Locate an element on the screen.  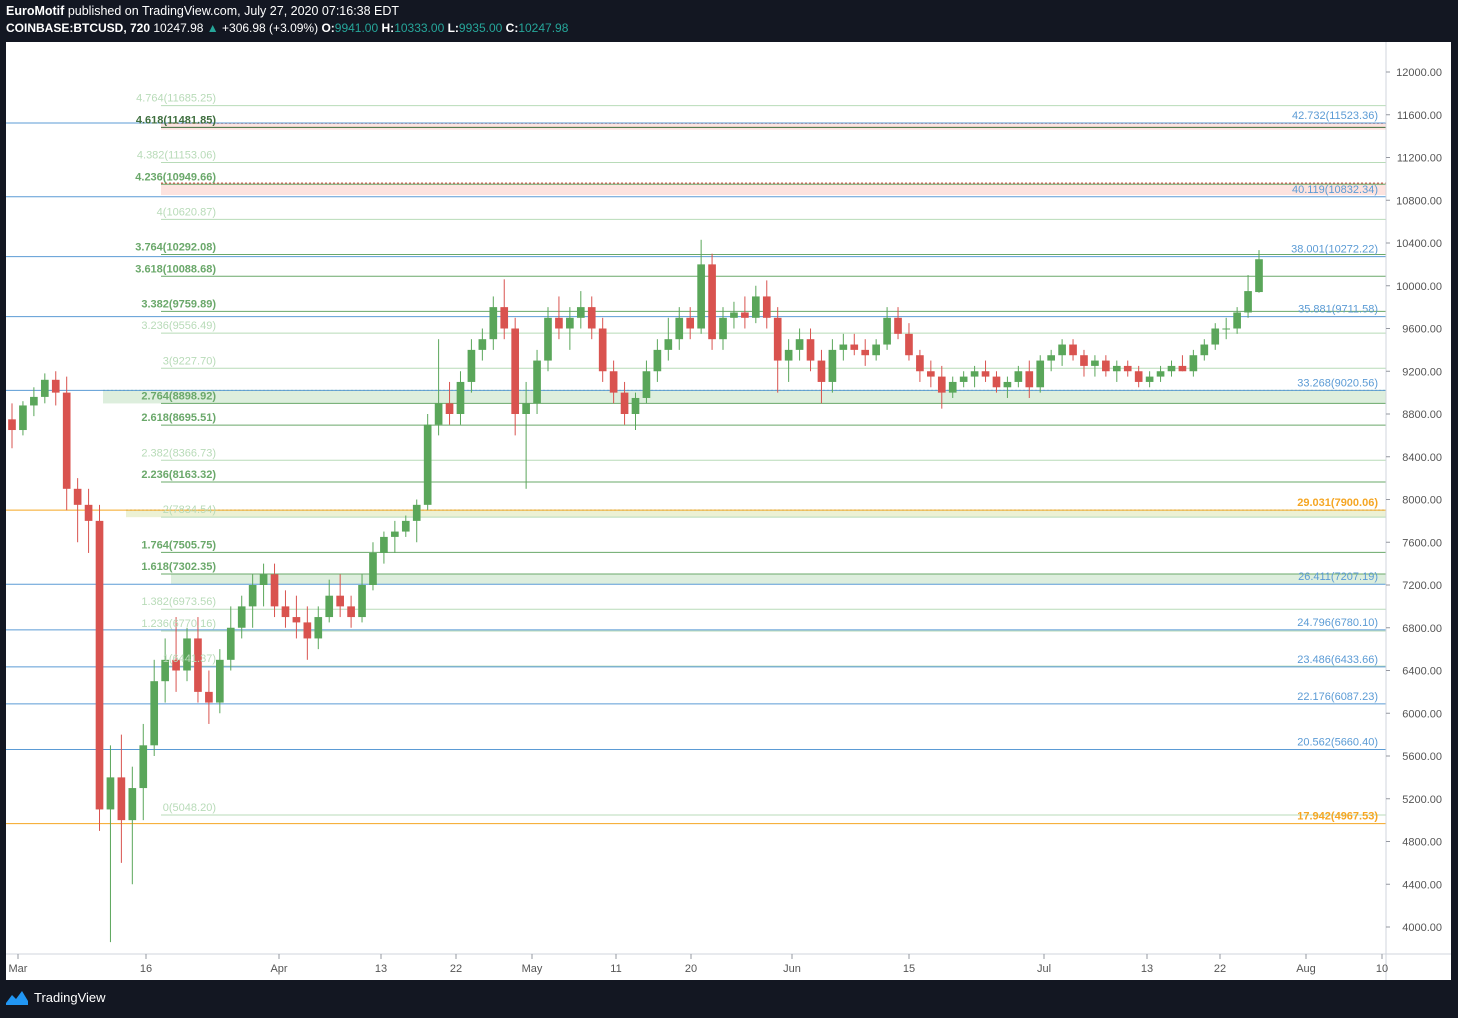
time-tick-label: Apr is located at coordinates (278, 969).